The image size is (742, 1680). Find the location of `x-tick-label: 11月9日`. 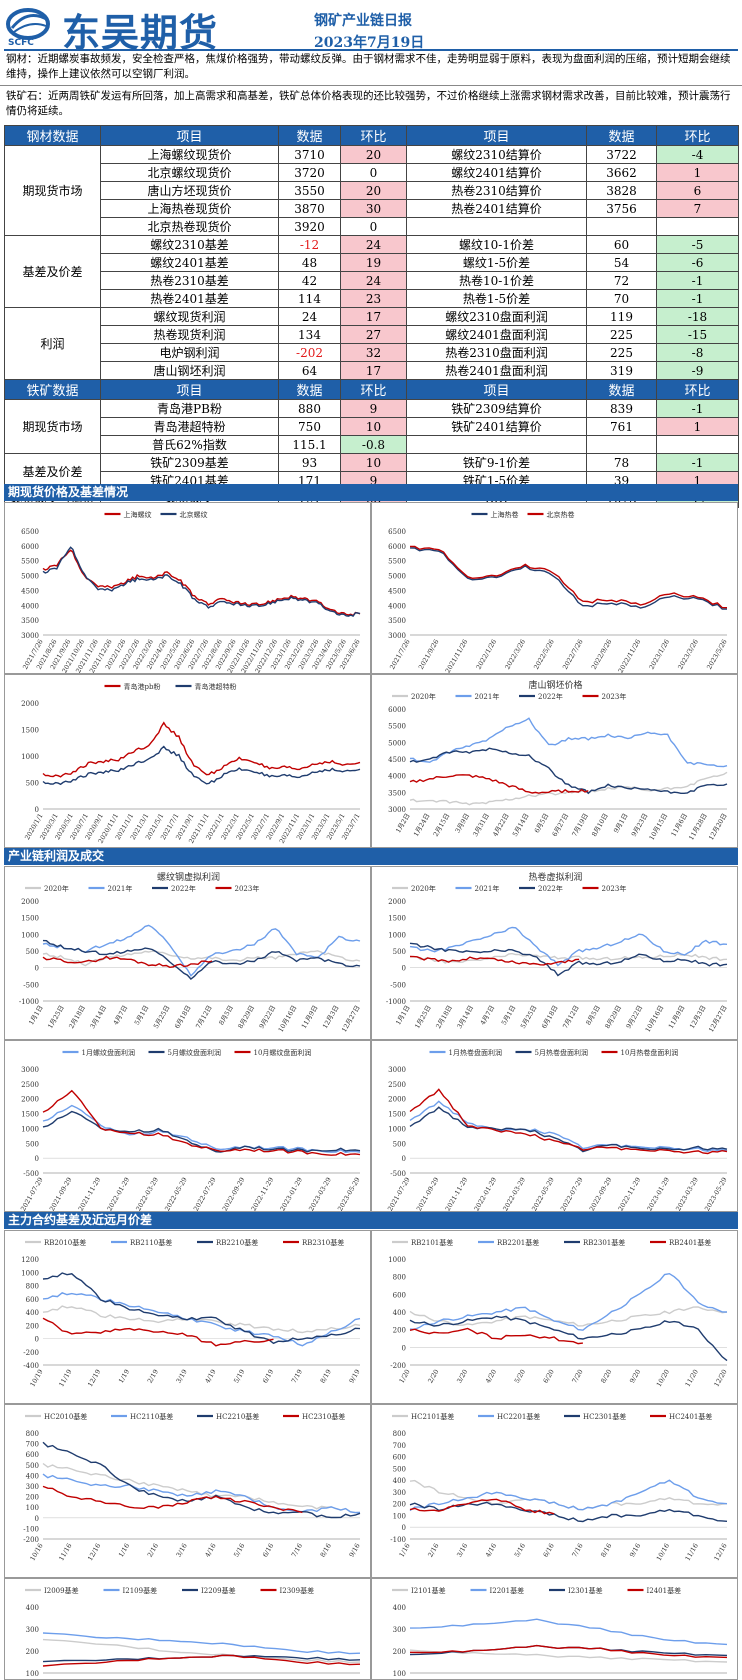

x-tick-label: 11月9日 is located at coordinates (310, 1017).